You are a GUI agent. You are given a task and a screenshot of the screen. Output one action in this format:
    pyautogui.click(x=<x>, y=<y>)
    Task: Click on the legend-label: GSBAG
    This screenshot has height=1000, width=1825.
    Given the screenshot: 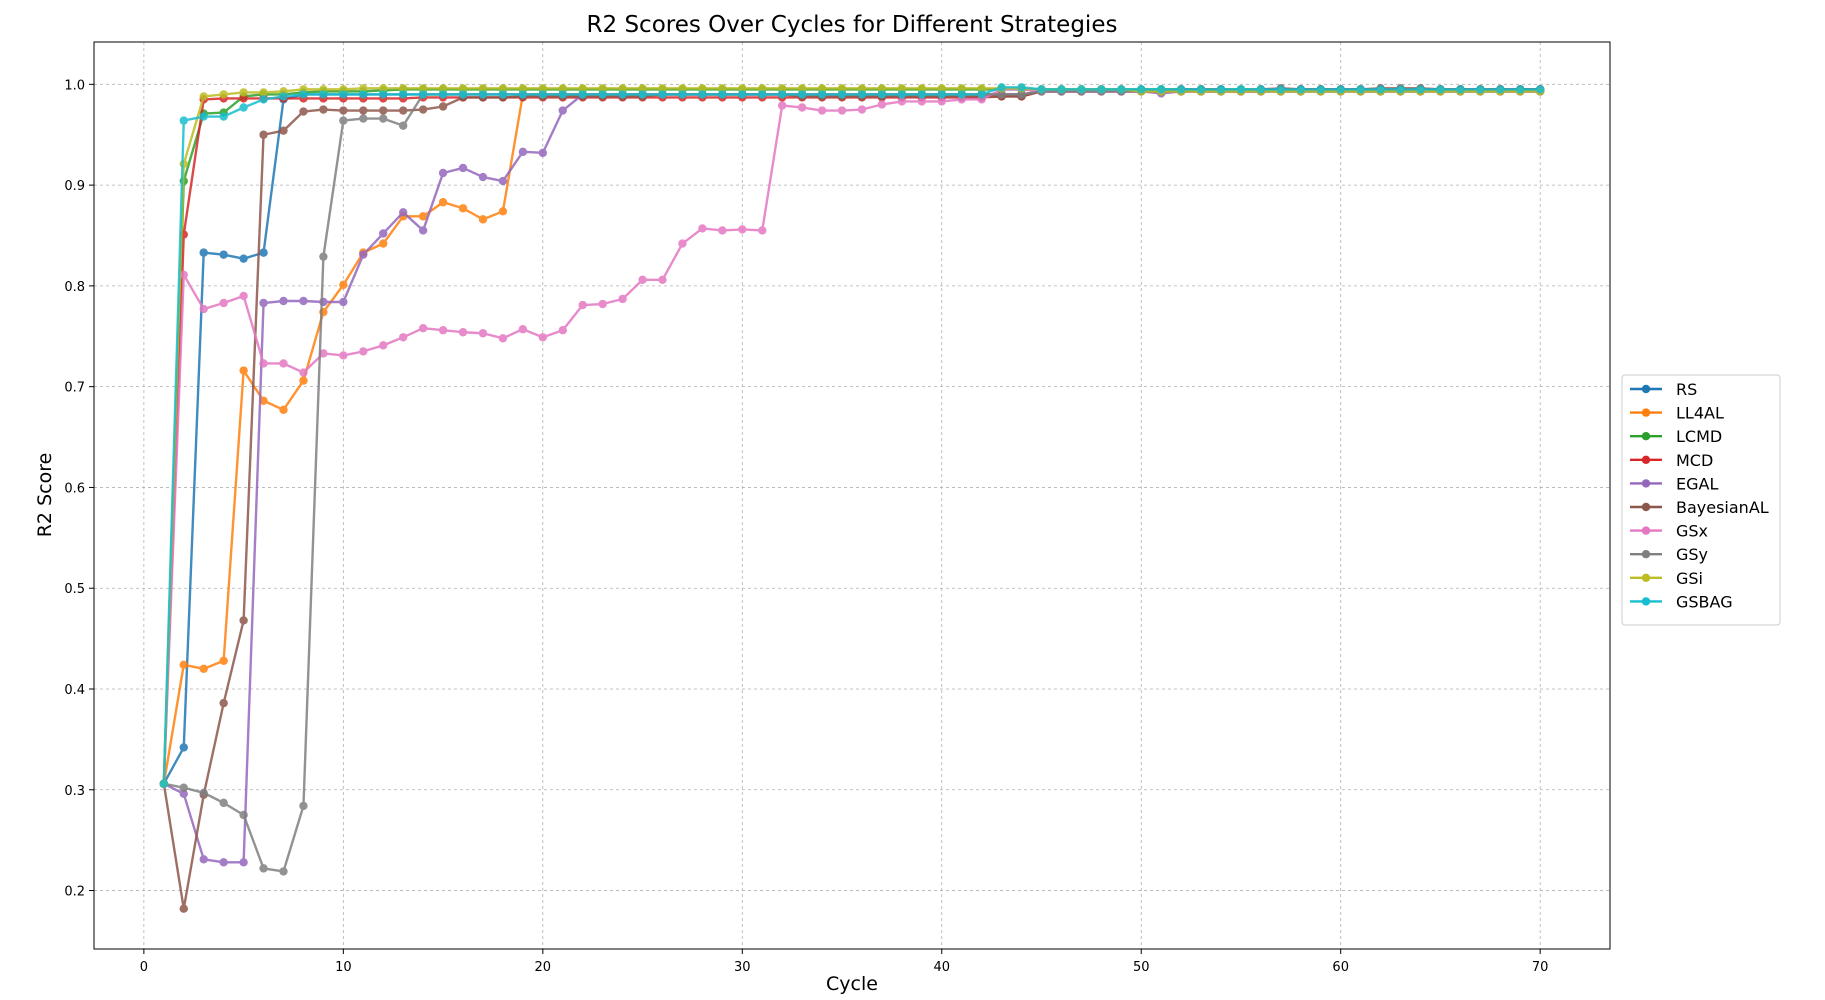 What is the action you would take?
    pyautogui.click(x=1704, y=601)
    